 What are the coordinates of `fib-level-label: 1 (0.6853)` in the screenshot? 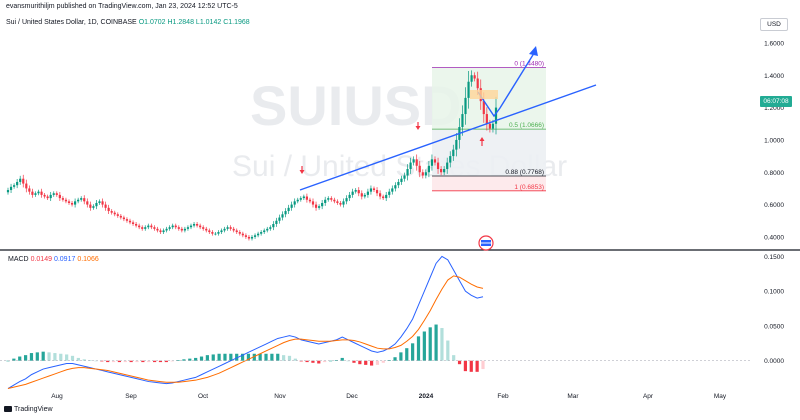 It's located at (529, 187).